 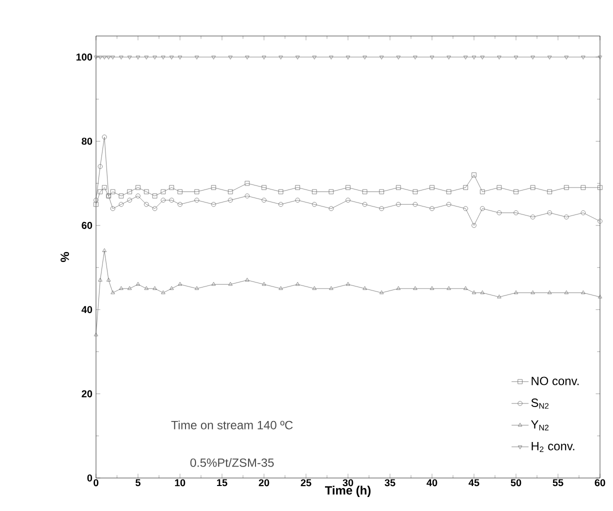 What do you see at coordinates (222, 482) in the screenshot?
I see `x-tick-label: 15` at bounding box center [222, 482].